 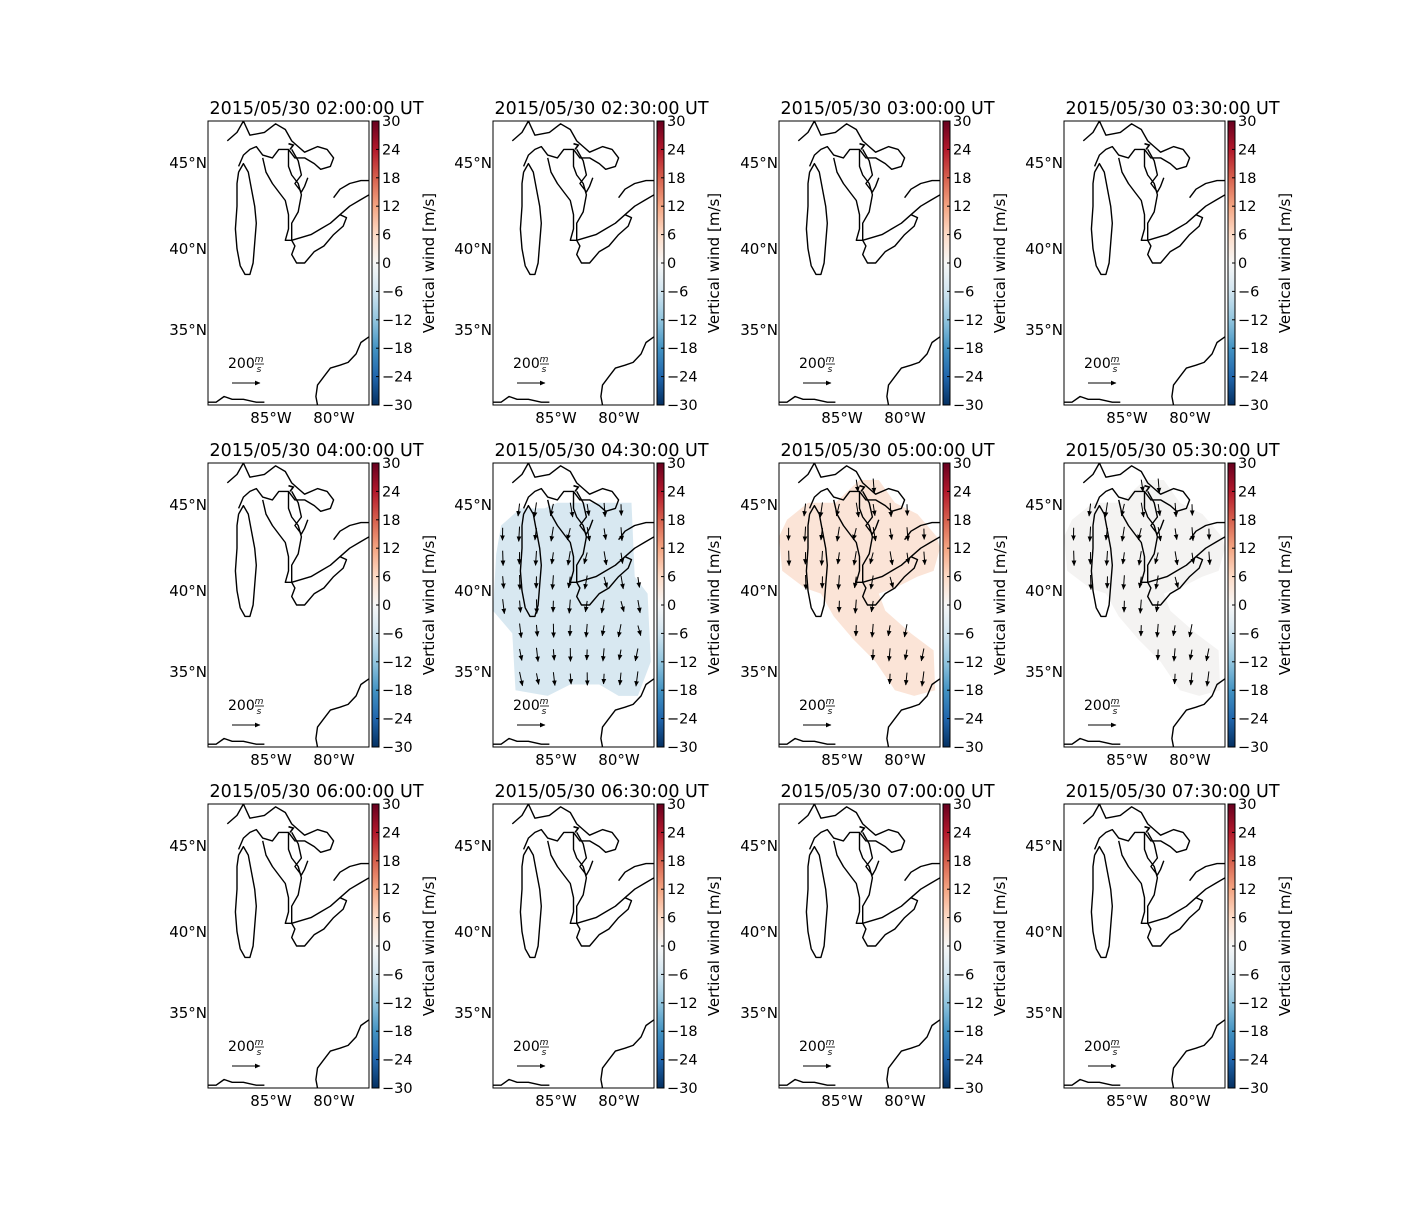 I want to click on colorbar-tick-label: 6, so click(x=1242, y=919).